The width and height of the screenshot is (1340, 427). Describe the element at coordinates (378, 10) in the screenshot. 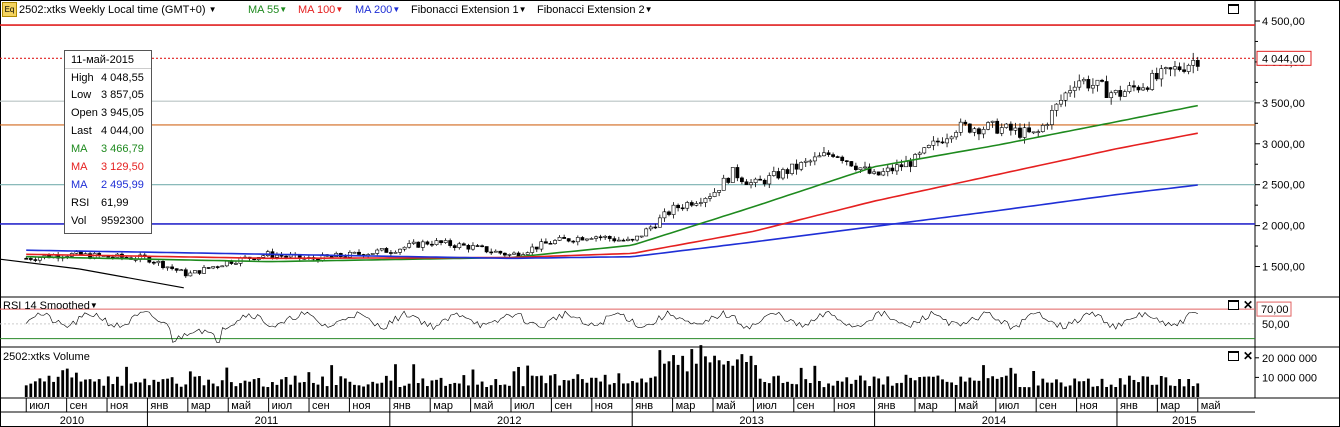

I see `ma200-legend: MA 200▼` at that location.